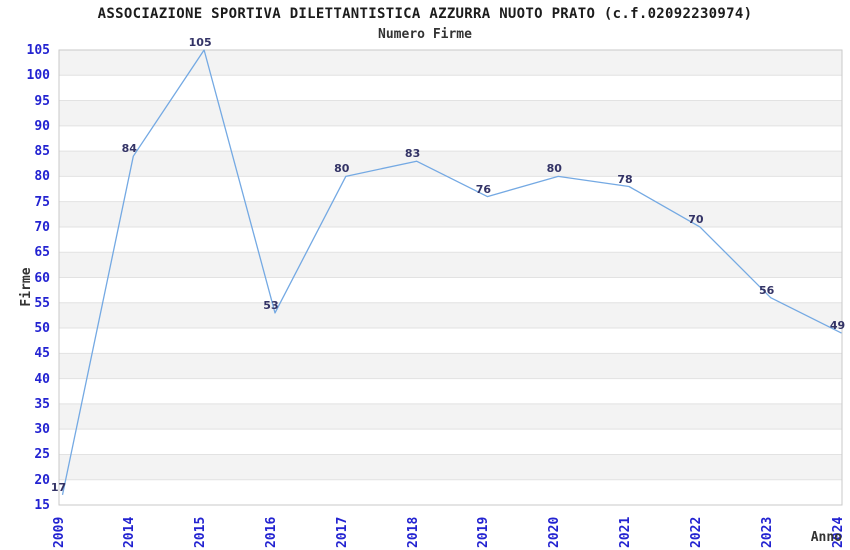 The height and width of the screenshot is (550, 850). What do you see at coordinates (130, 532) in the screenshot?
I see `x-tick-label: 2014` at bounding box center [130, 532].